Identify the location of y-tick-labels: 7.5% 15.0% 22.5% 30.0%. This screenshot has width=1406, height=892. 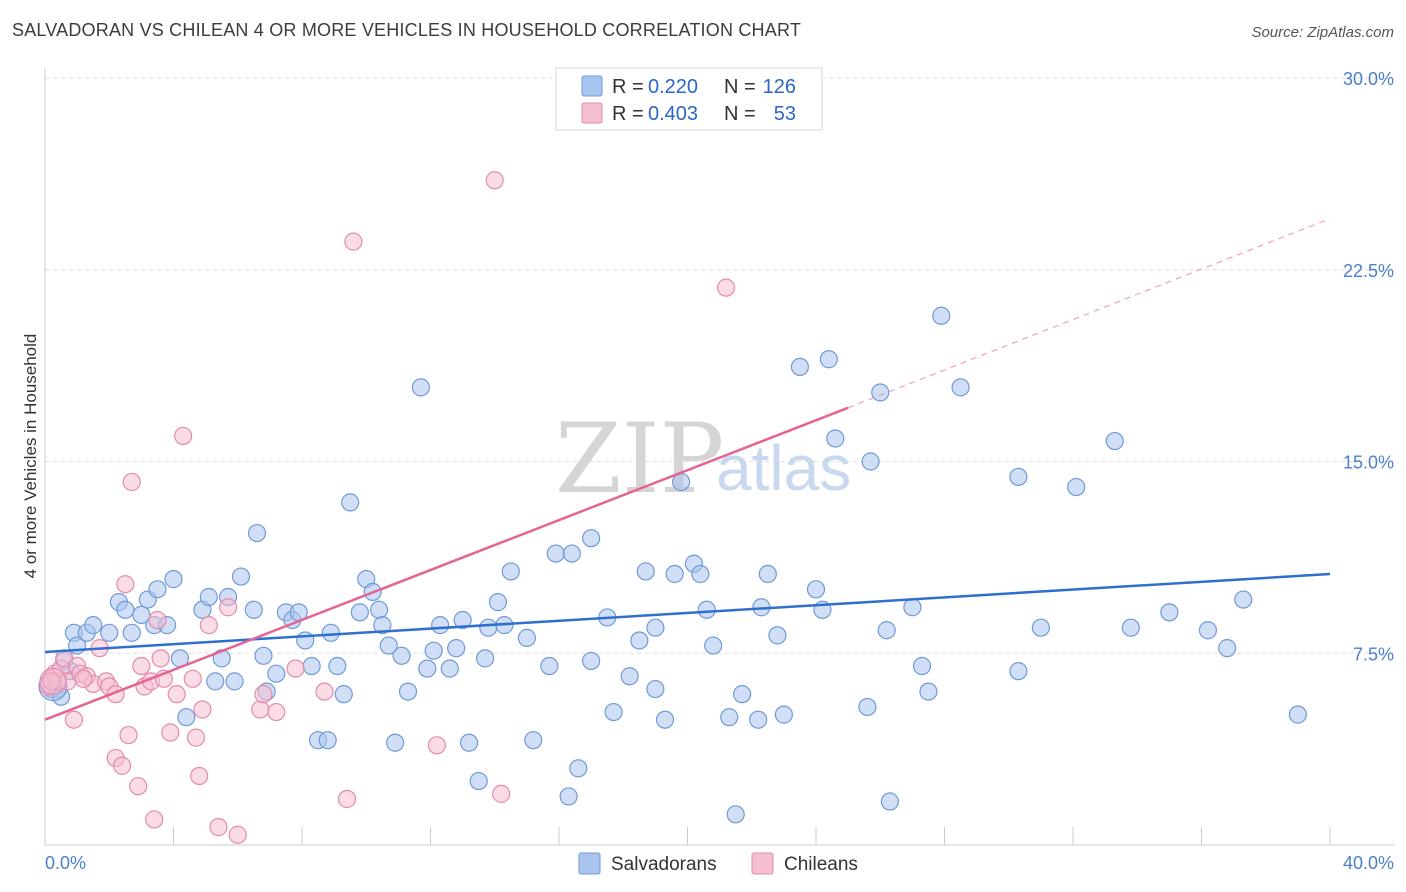
(1368, 366).